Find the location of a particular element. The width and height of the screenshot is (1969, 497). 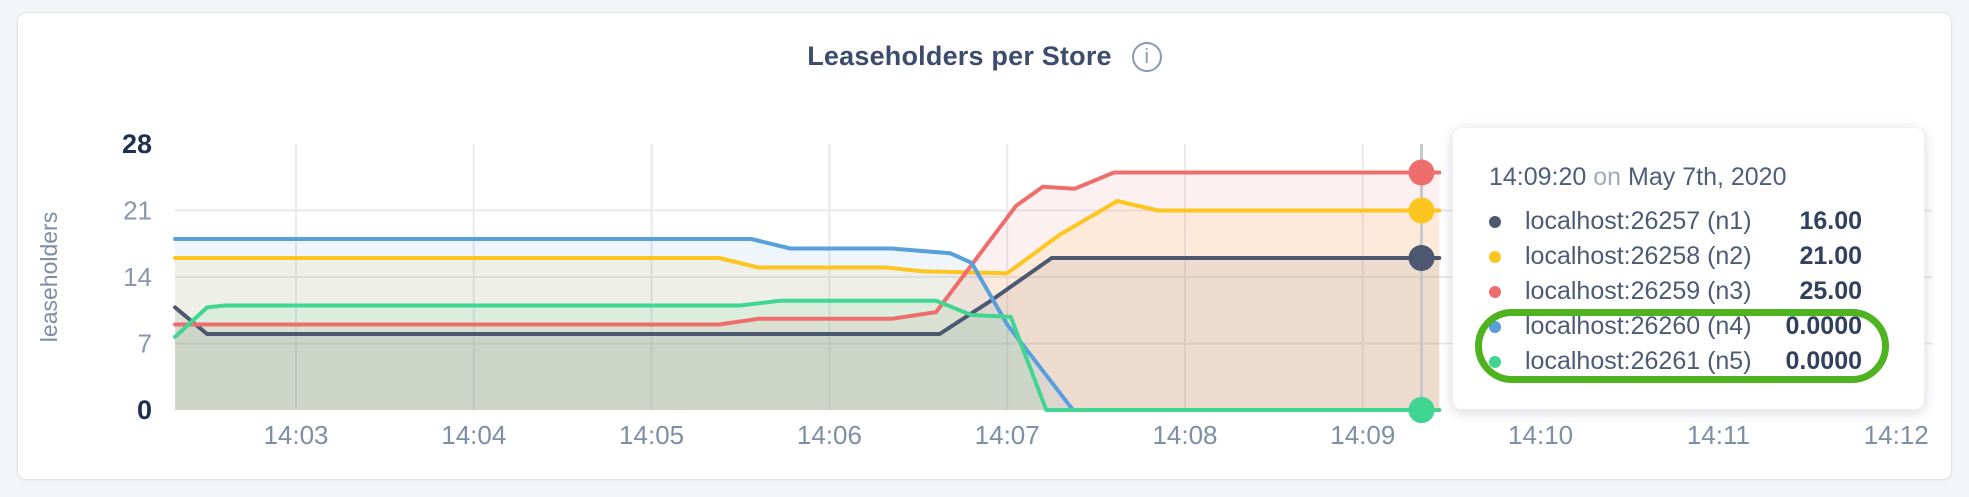

y-tick-label: 0 is located at coordinates (144, 410).